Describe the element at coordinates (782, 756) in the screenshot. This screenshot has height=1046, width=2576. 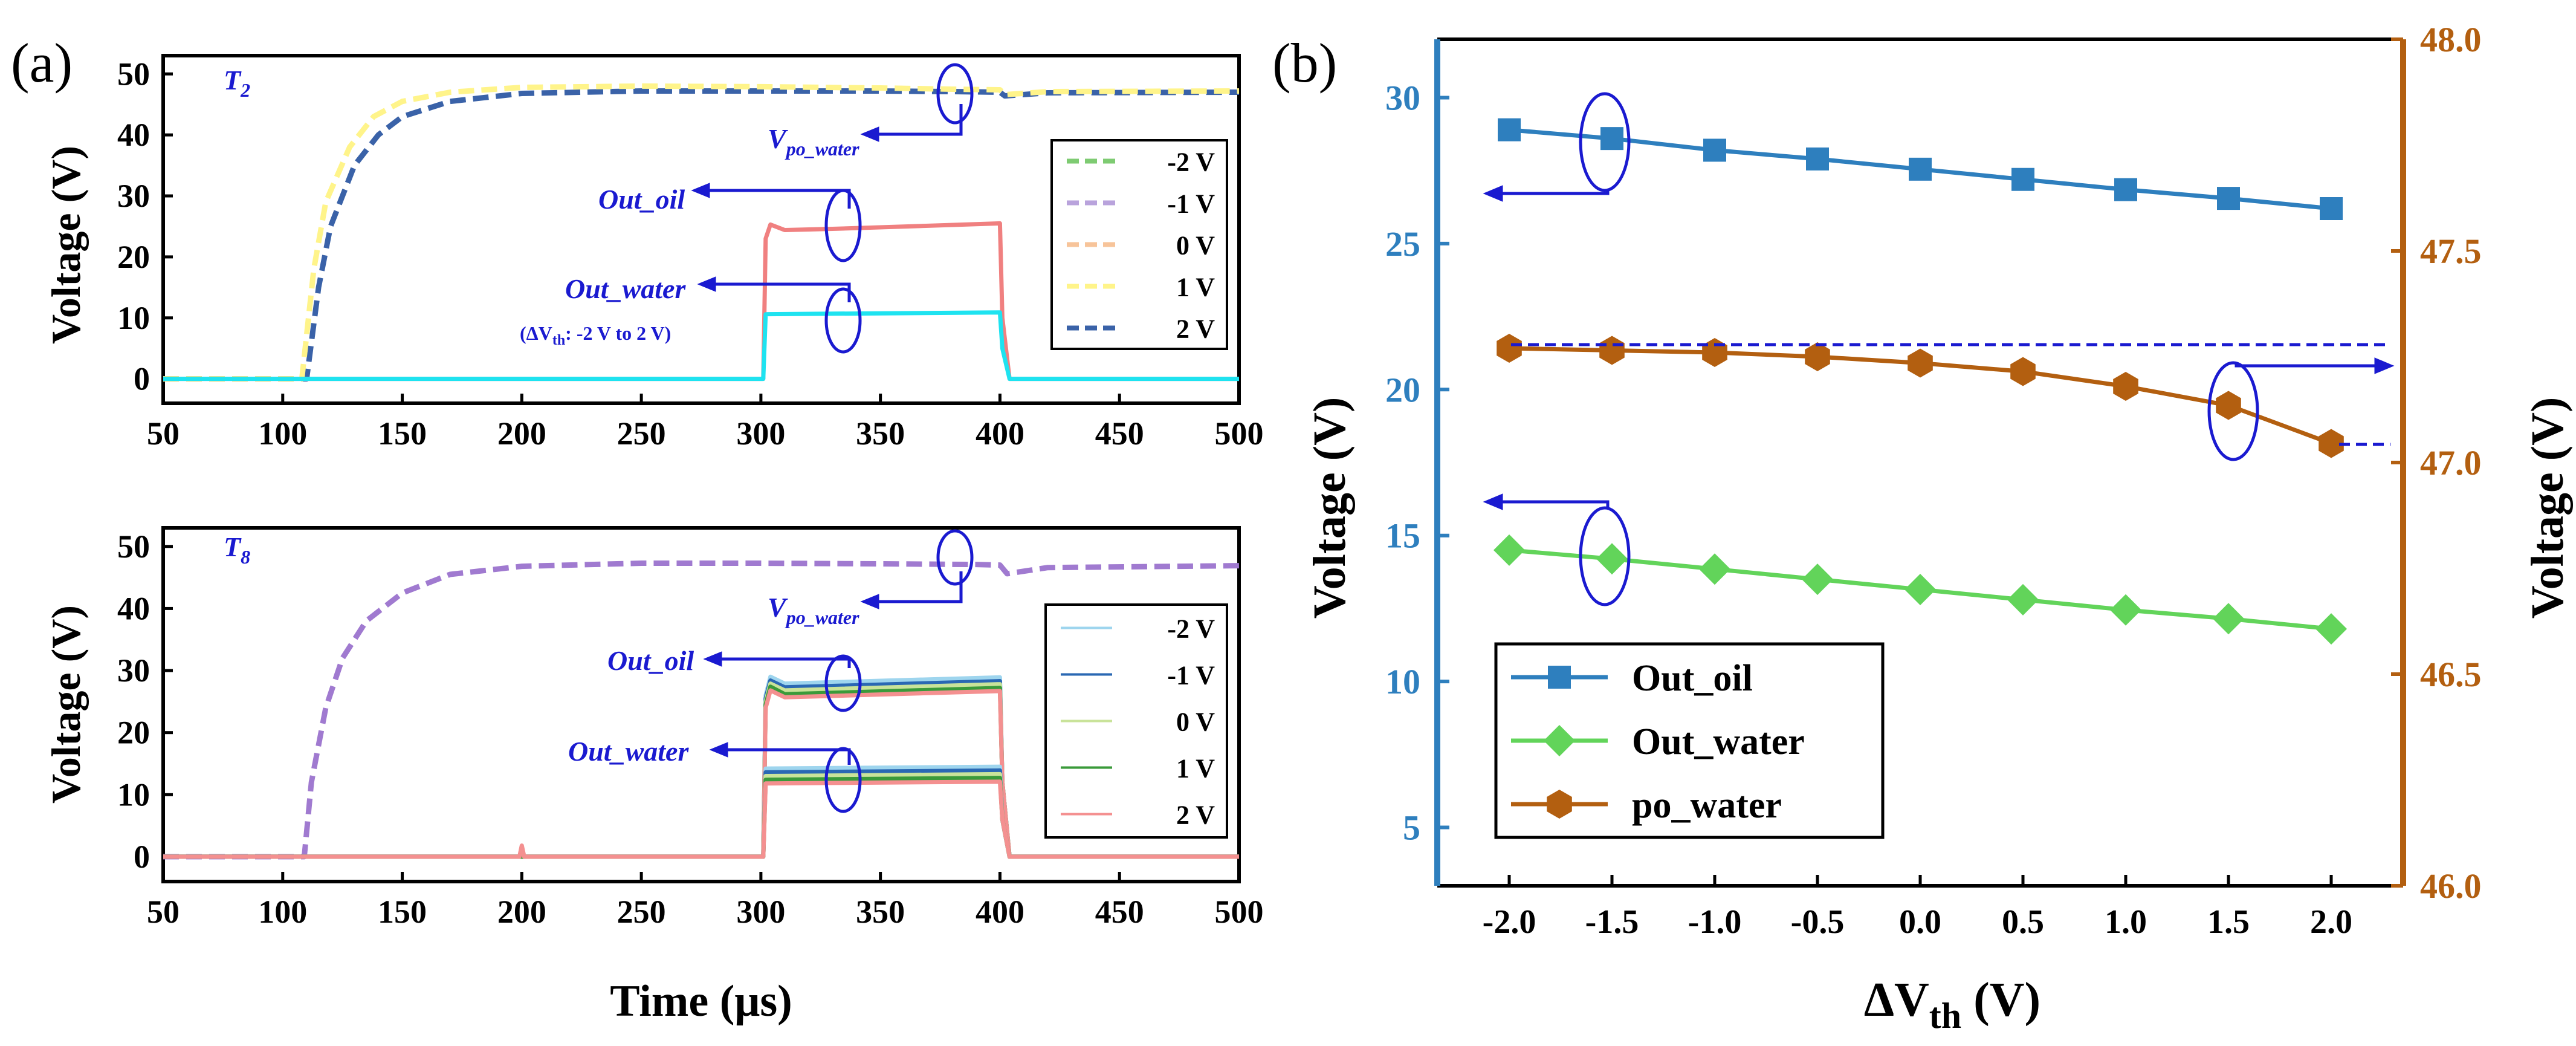
I see `t8-water-arrow` at that location.